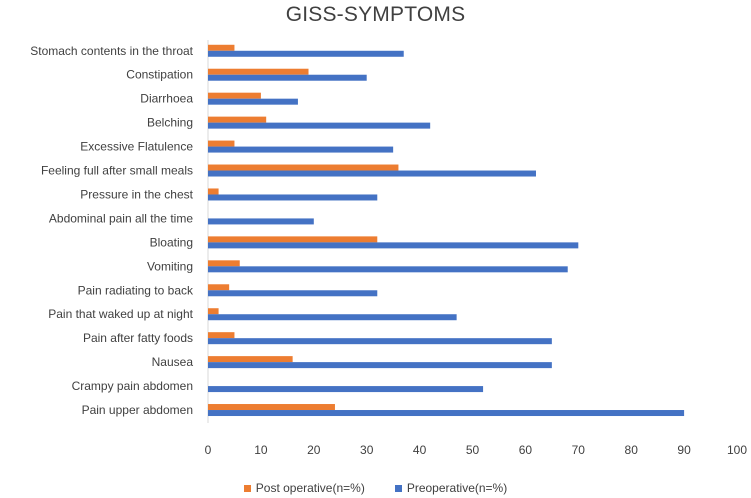 This screenshot has width=751, height=498. I want to click on legend-label-preoperative: Preoperative(n=%), so click(457, 488).